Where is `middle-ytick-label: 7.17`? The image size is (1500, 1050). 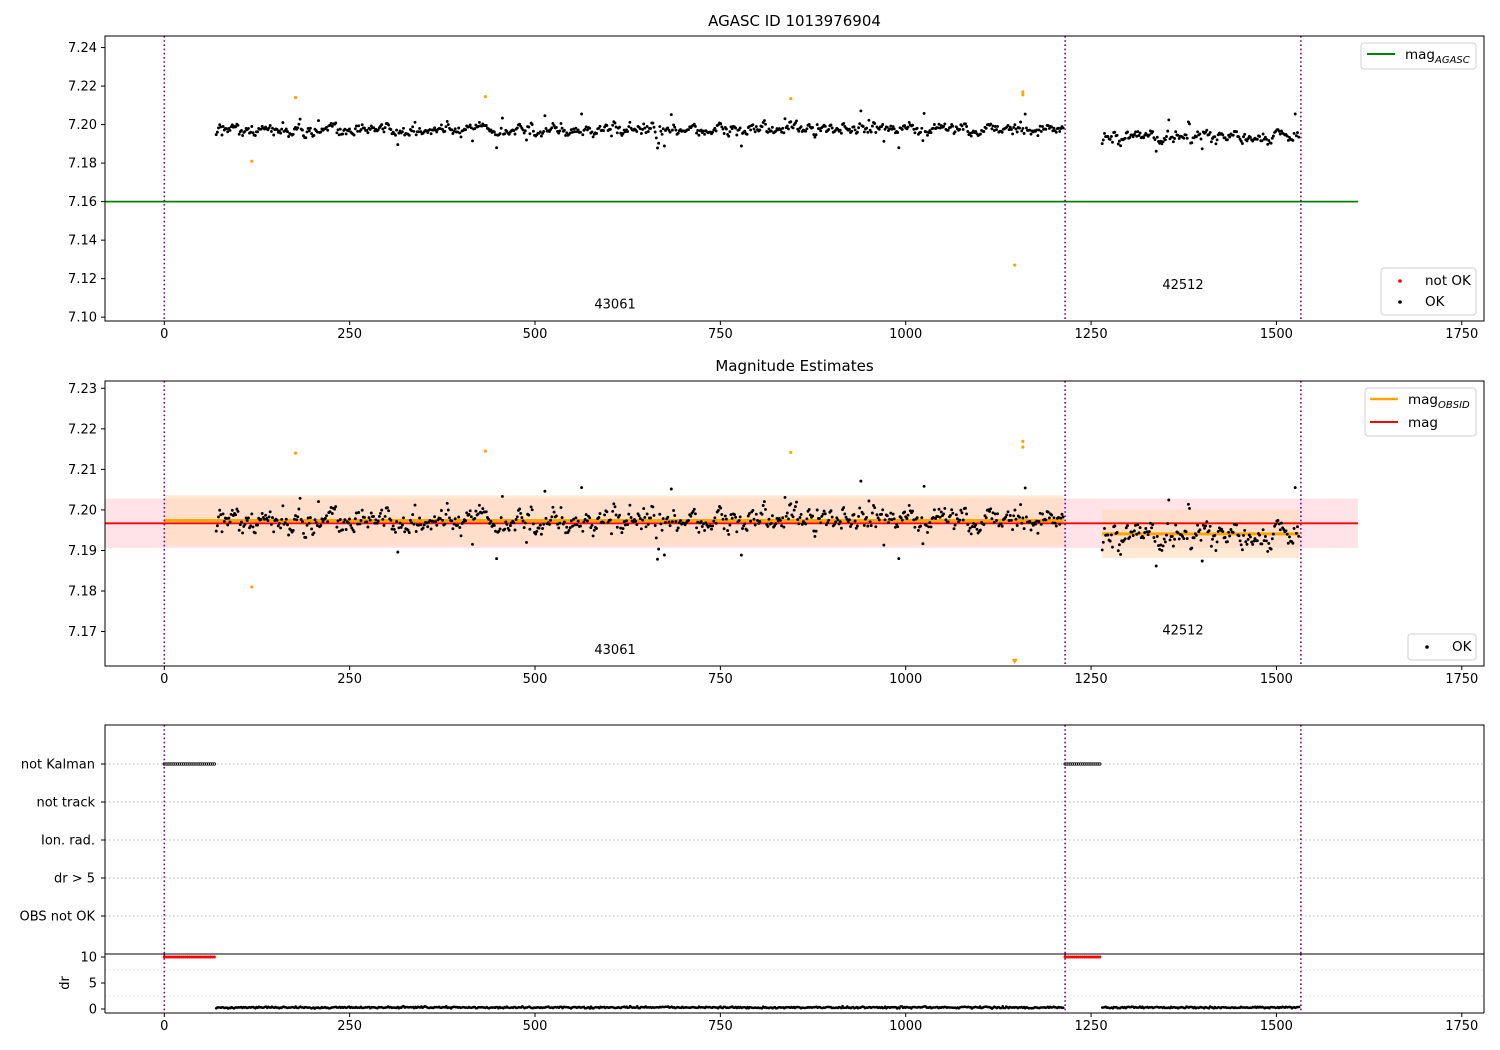
middle-ytick-label: 7.17 is located at coordinates (82, 632).